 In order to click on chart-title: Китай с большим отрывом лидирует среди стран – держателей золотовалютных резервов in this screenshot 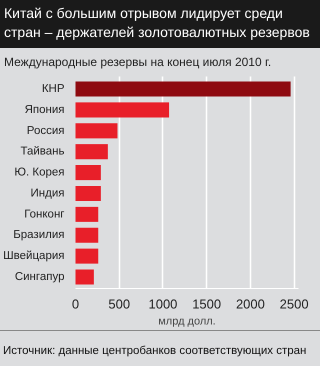, I will do `click(157, 23)`.